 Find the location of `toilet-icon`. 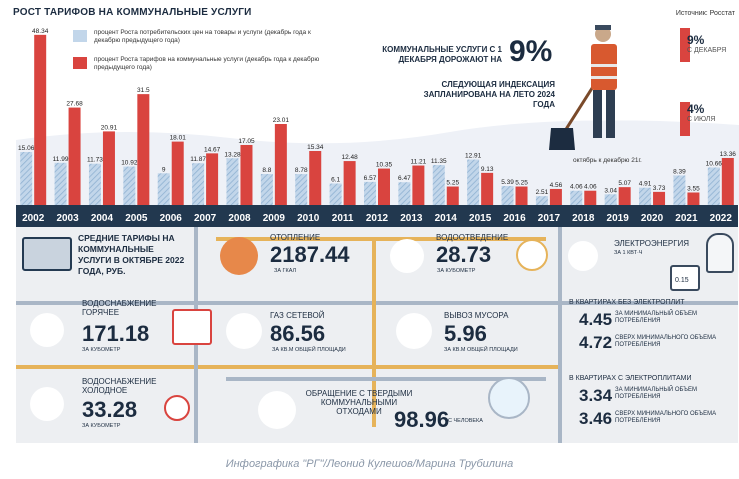

toilet-icon is located at coordinates (407, 256).